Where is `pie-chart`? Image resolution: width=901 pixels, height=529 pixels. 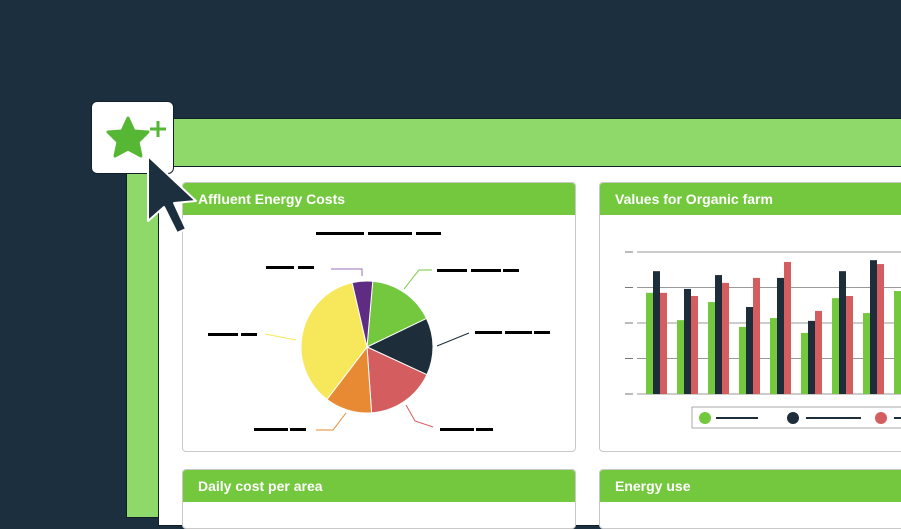
pie-chart is located at coordinates (367, 347).